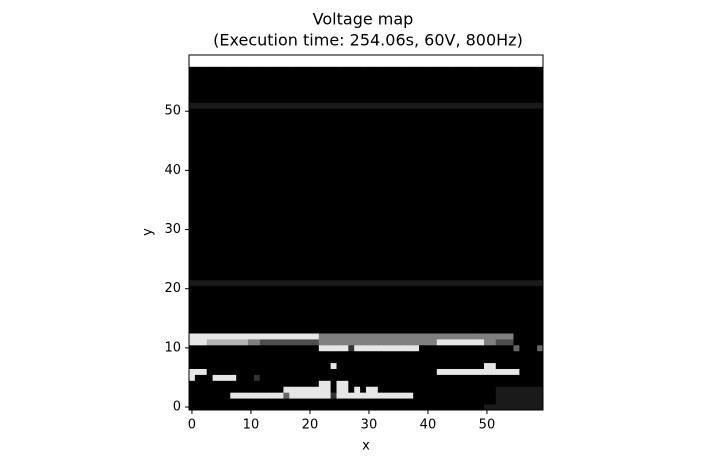 This screenshot has width=713, height=461. Describe the element at coordinates (177, 407) in the screenshot. I see `y-tick-label: 0` at that location.